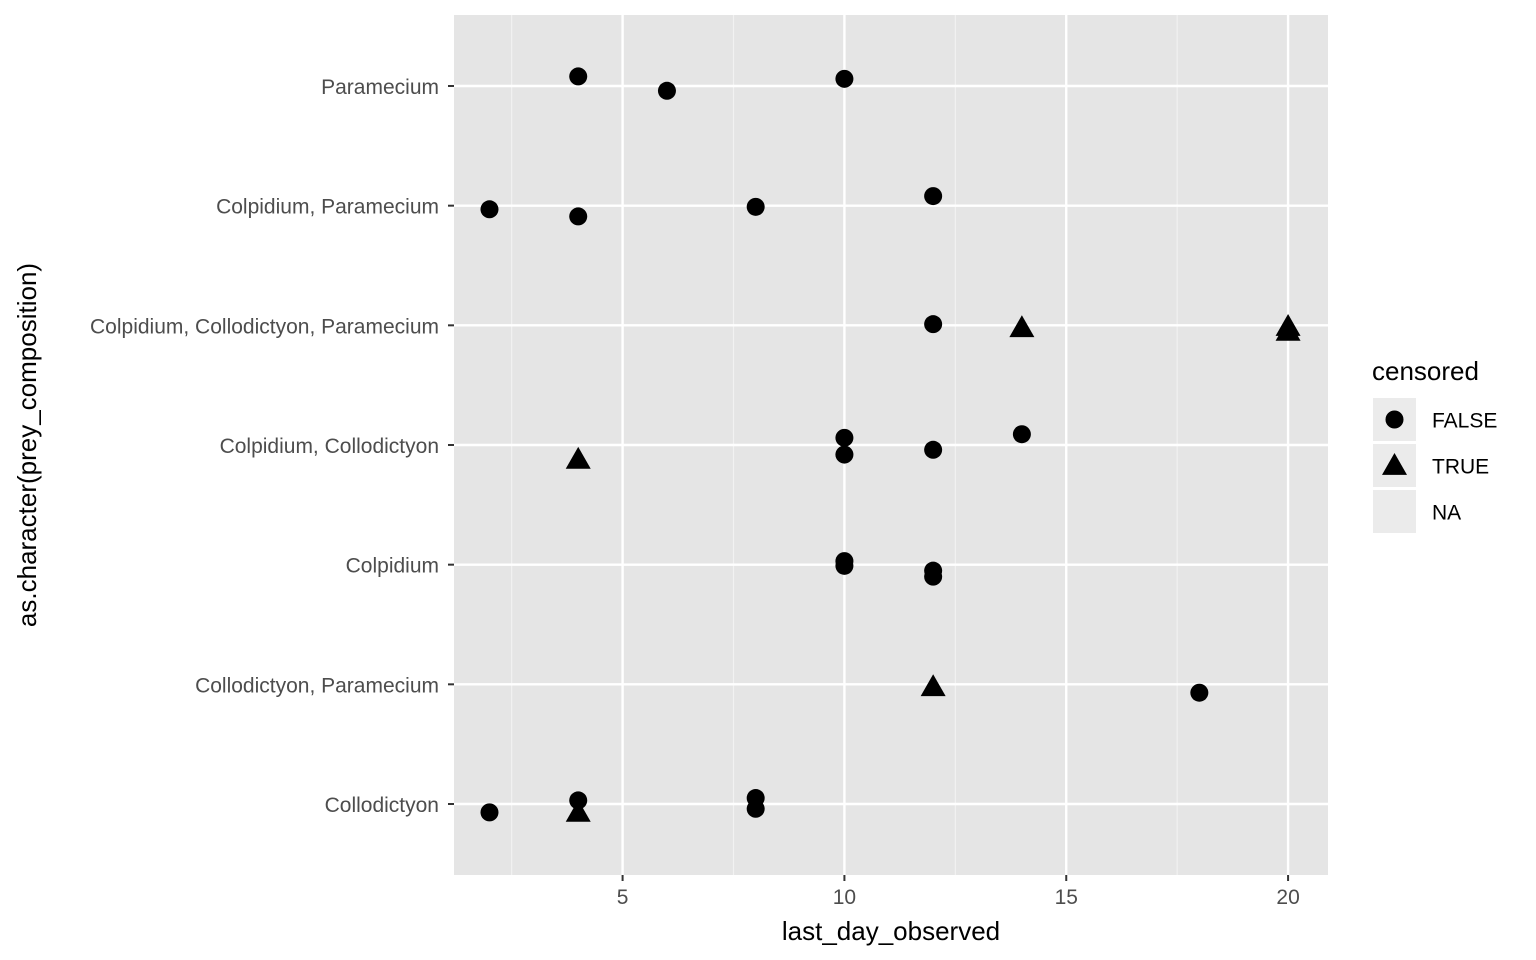  What do you see at coordinates (380, 87) in the screenshot?
I see `y-tick-label: Paramecium` at bounding box center [380, 87].